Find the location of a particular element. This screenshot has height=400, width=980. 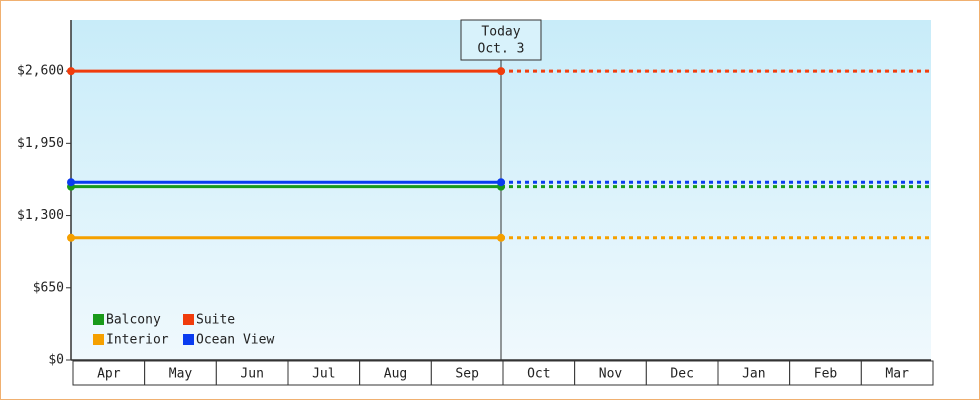

y-tick-label: $650 is located at coordinates (48, 287).